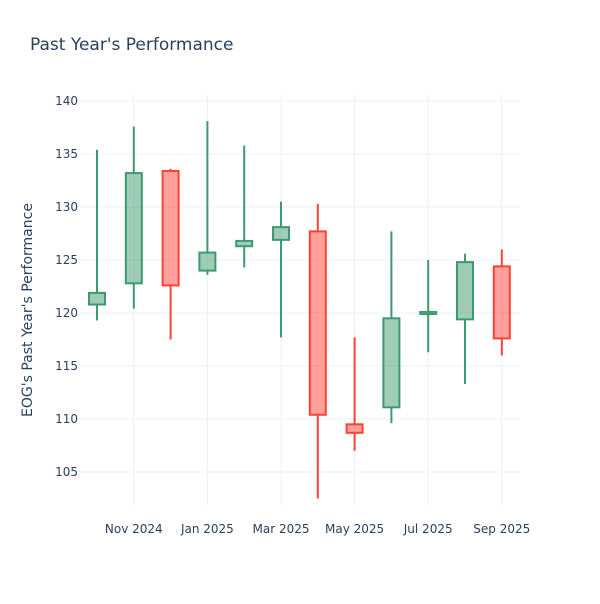 This screenshot has width=600, height=604. What do you see at coordinates (66, 366) in the screenshot?
I see `y-tick-label: 115` at bounding box center [66, 366].